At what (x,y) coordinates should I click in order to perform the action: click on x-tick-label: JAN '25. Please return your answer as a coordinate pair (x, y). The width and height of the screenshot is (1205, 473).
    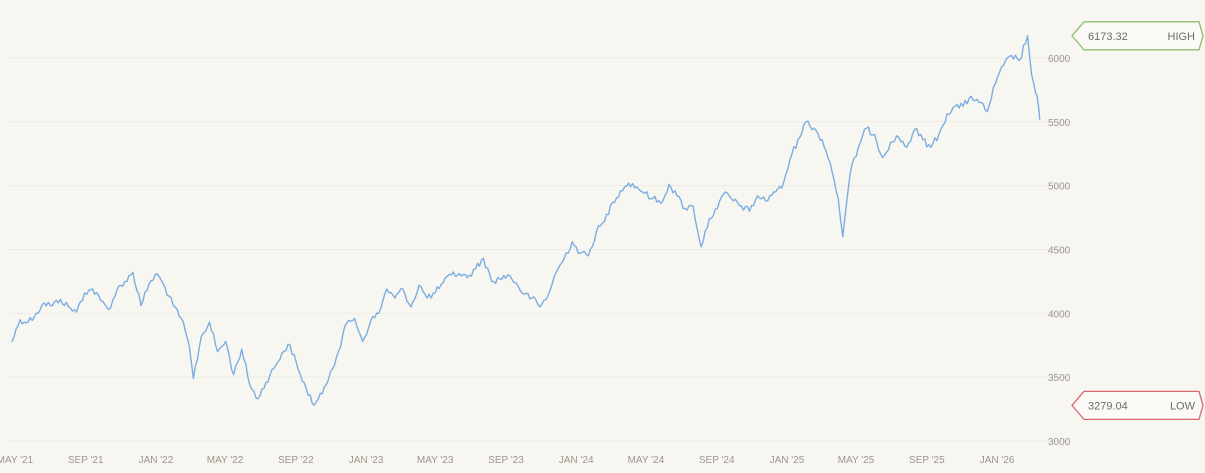
    Looking at the image, I should click on (787, 460).